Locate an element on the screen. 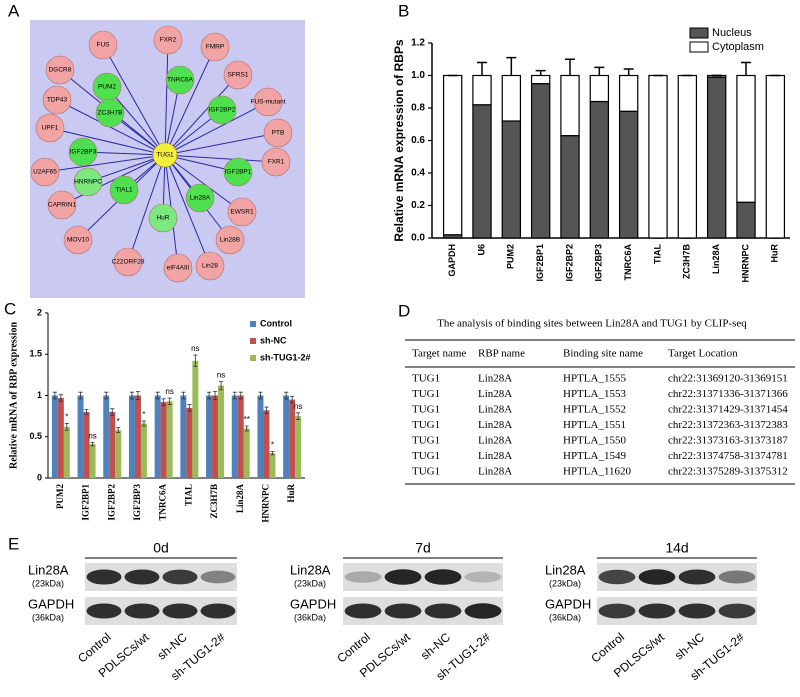 The image size is (800, 697). node-label: TDP43 is located at coordinates (57, 100).